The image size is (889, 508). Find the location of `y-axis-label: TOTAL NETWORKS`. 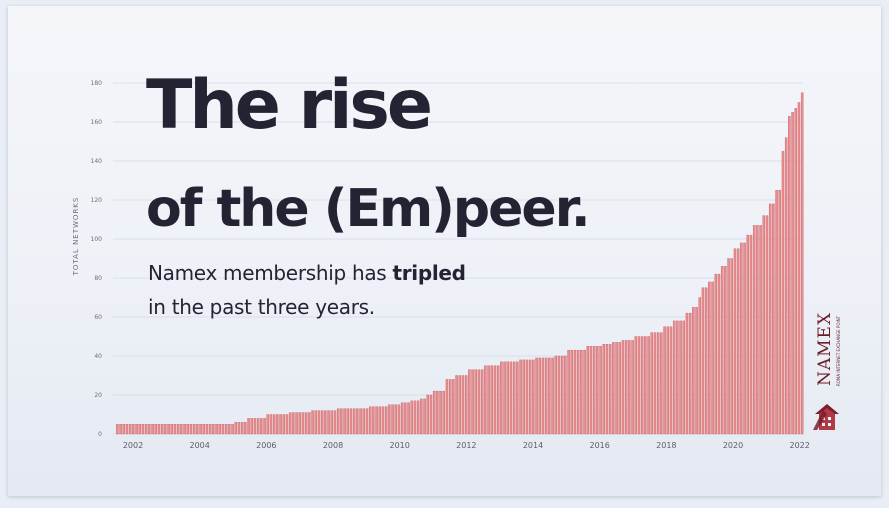

y-axis-label: TOTAL NETWORKS is located at coordinates (76, 237).